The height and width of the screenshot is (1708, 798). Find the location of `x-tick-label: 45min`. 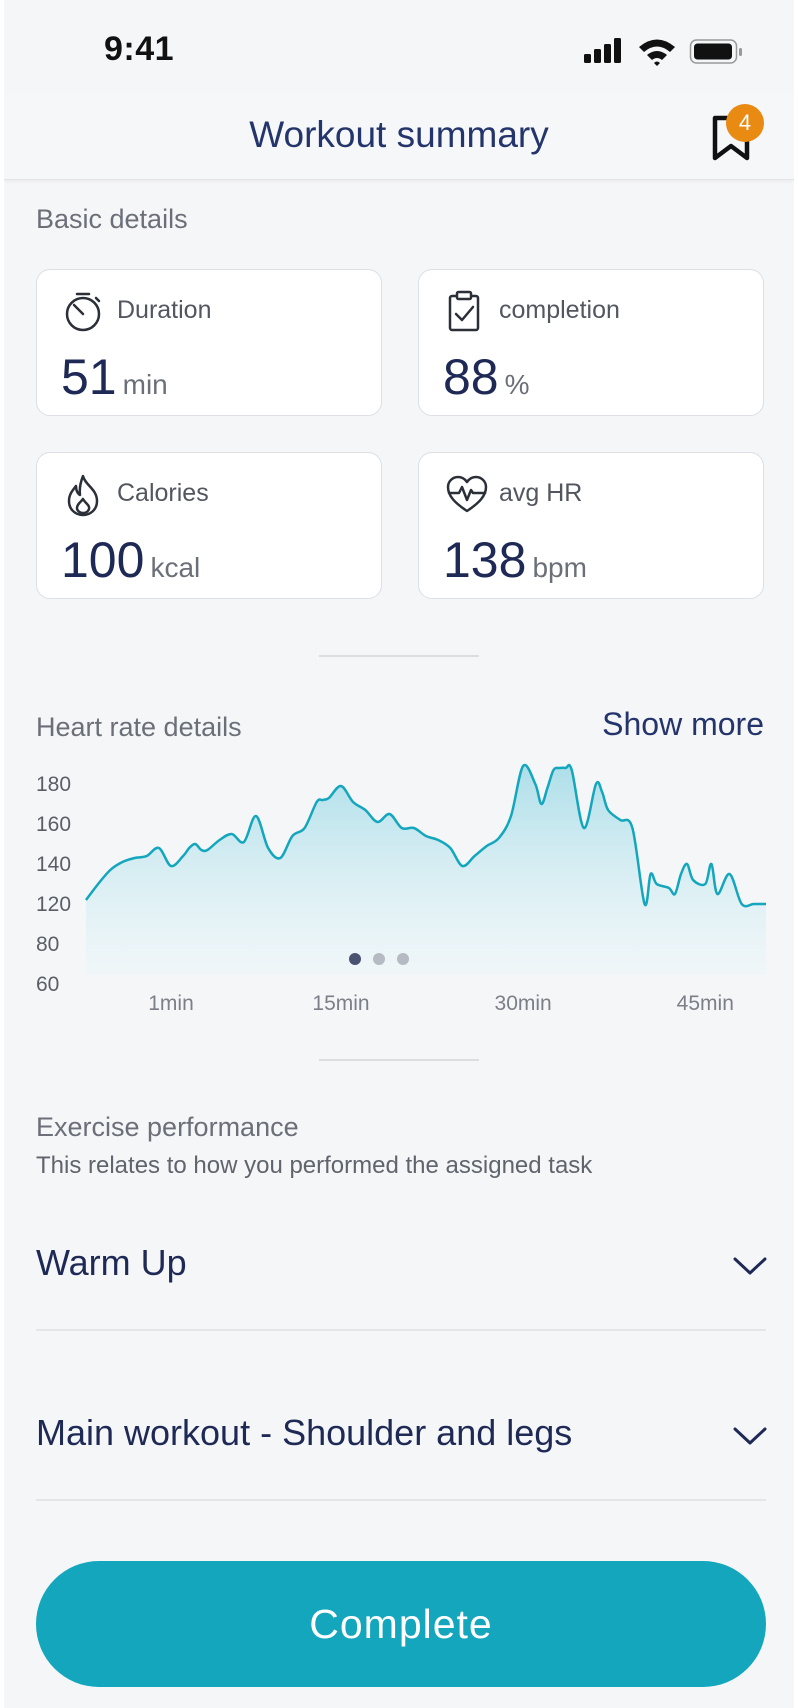

x-tick-label: 45min is located at coordinates (705, 1003).